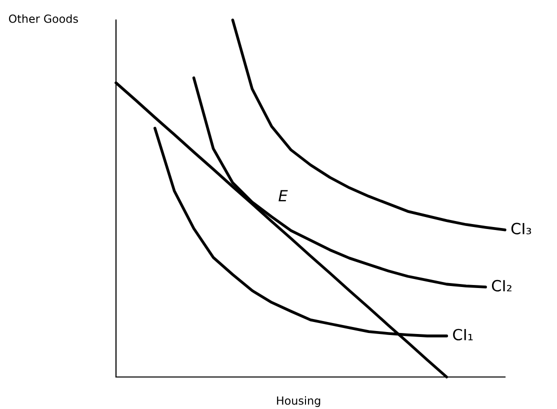 Image resolution: width=557 pixels, height=409 pixels. I want to click on series-label: CI₁, so click(463, 334).